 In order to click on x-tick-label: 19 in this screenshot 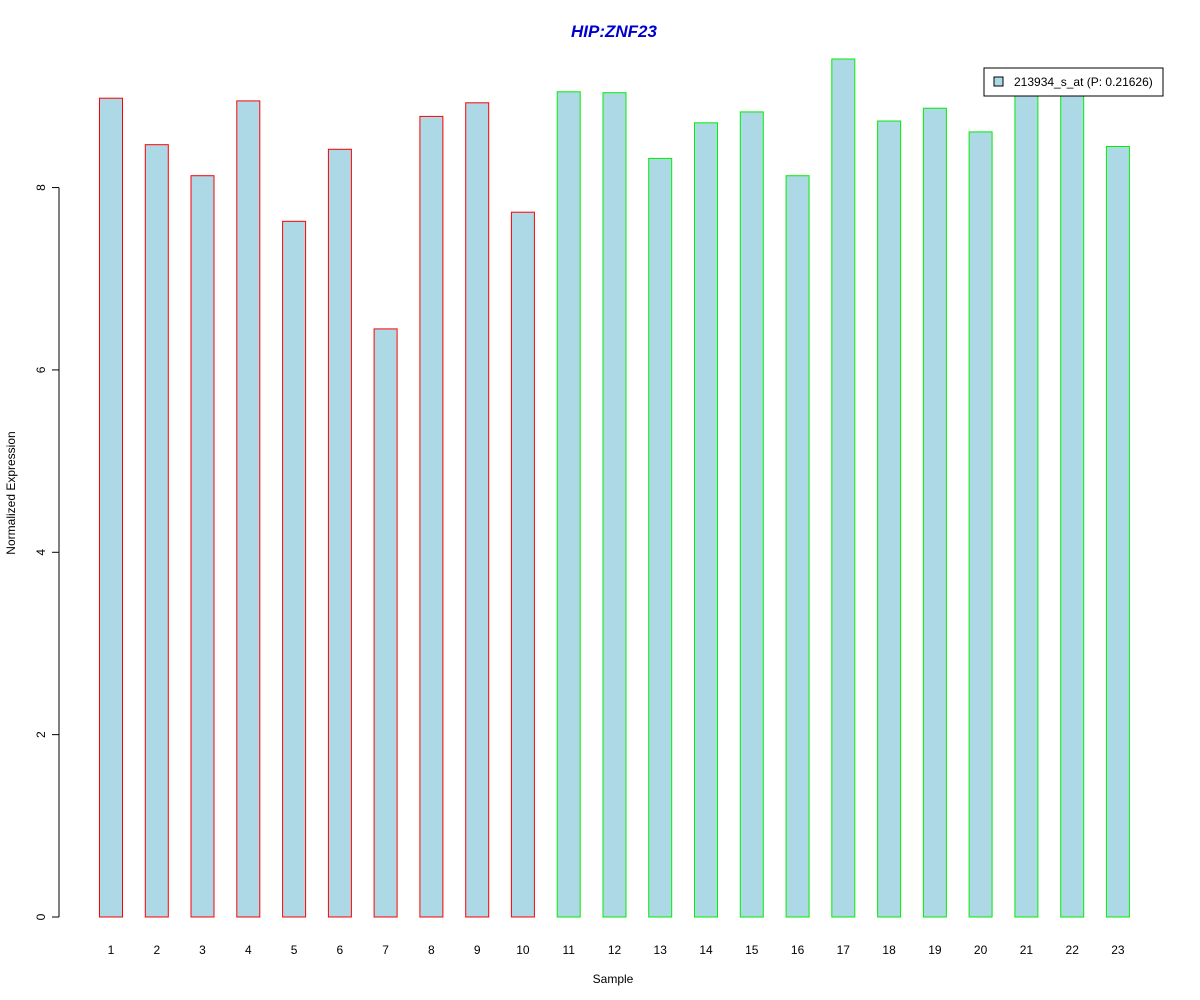, I will do `click(935, 950)`.